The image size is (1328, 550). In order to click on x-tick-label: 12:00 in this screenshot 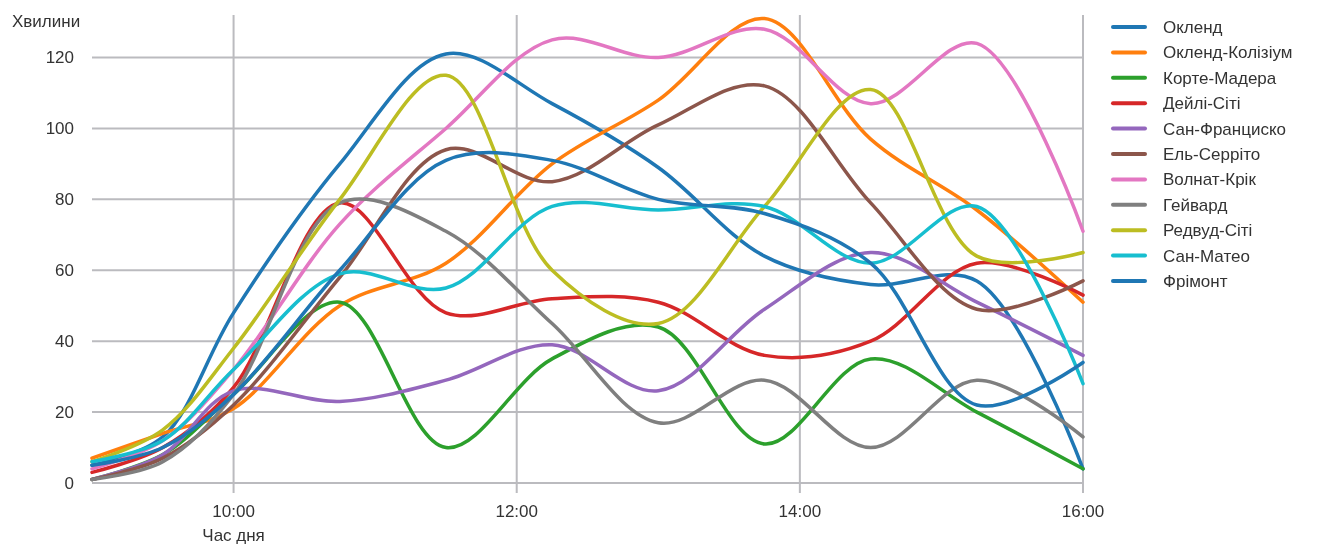, I will do `click(516, 511)`.